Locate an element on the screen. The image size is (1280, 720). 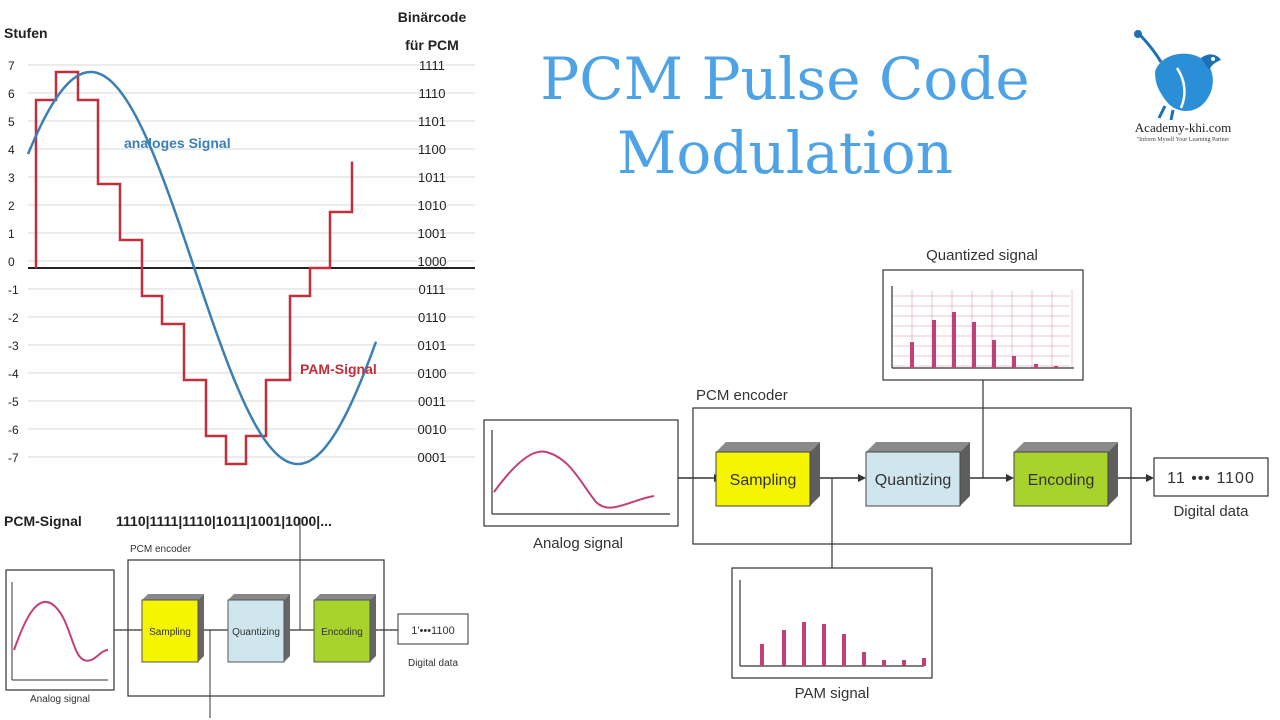
binary-code: 0011 is located at coordinates (432, 401).